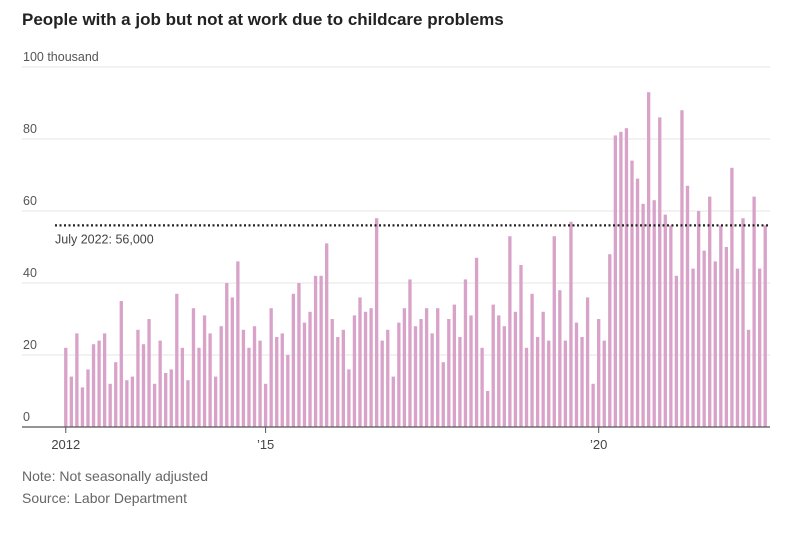  What do you see at coordinates (30, 129) in the screenshot?
I see `y-tick-label: 80` at bounding box center [30, 129].